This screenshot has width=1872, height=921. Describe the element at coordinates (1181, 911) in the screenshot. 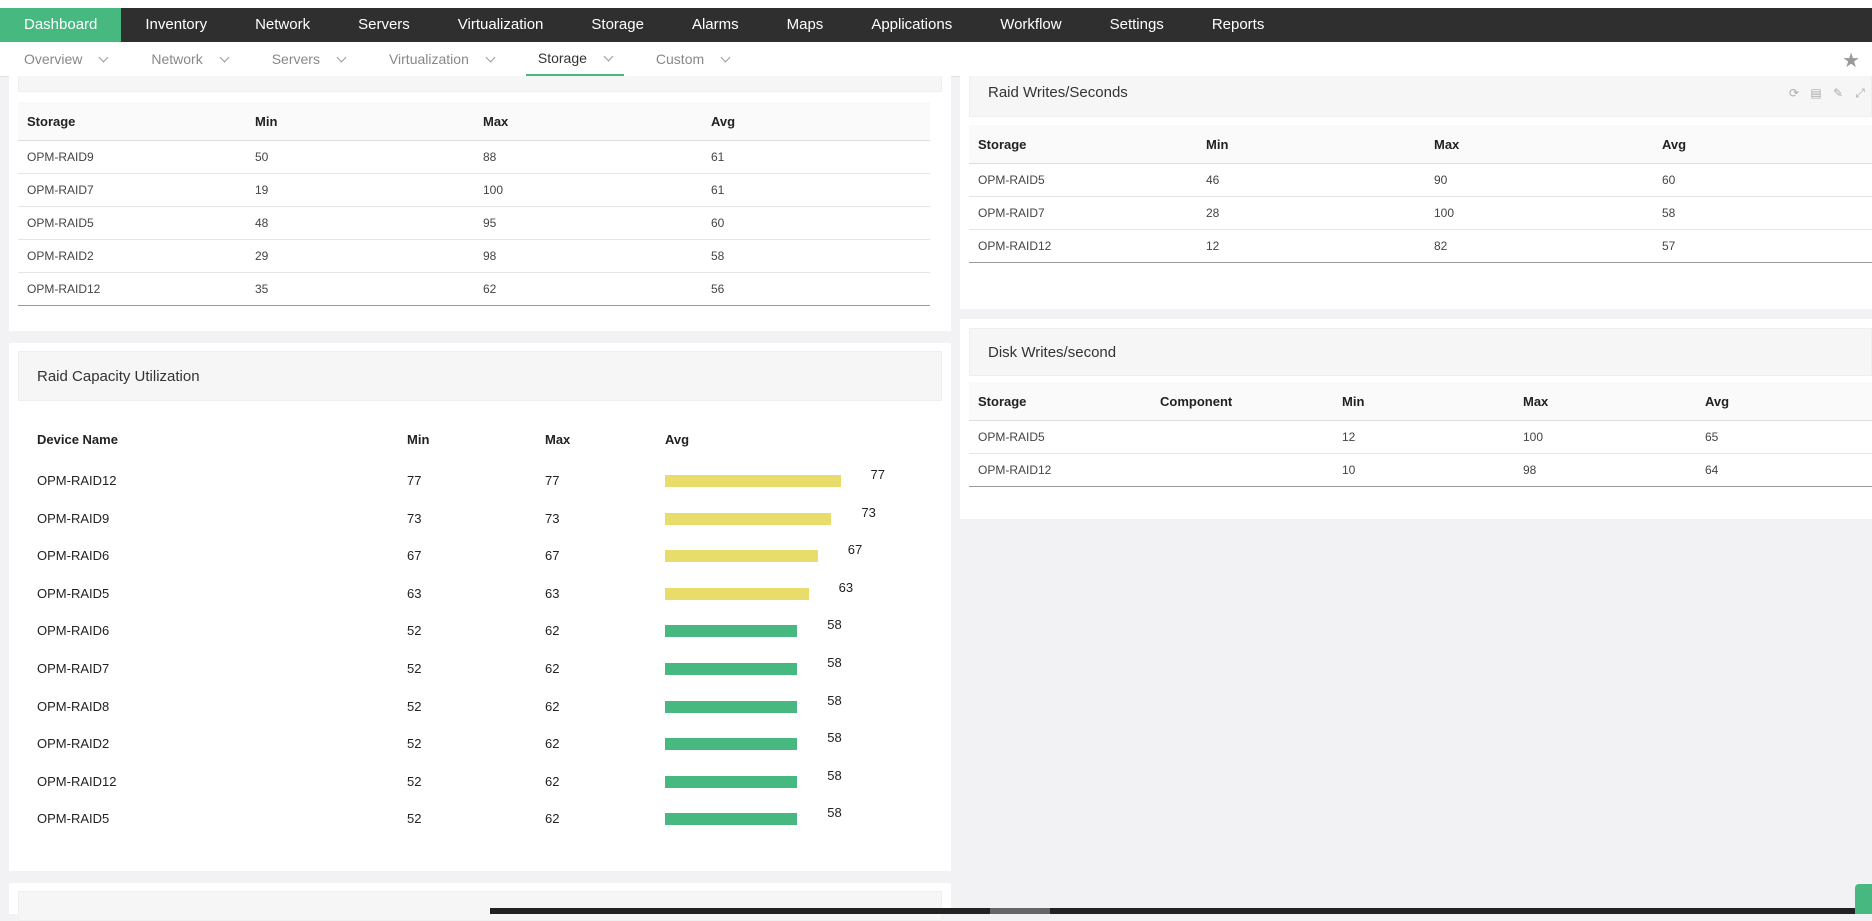

I see `horizontal-scrollbar` at that location.